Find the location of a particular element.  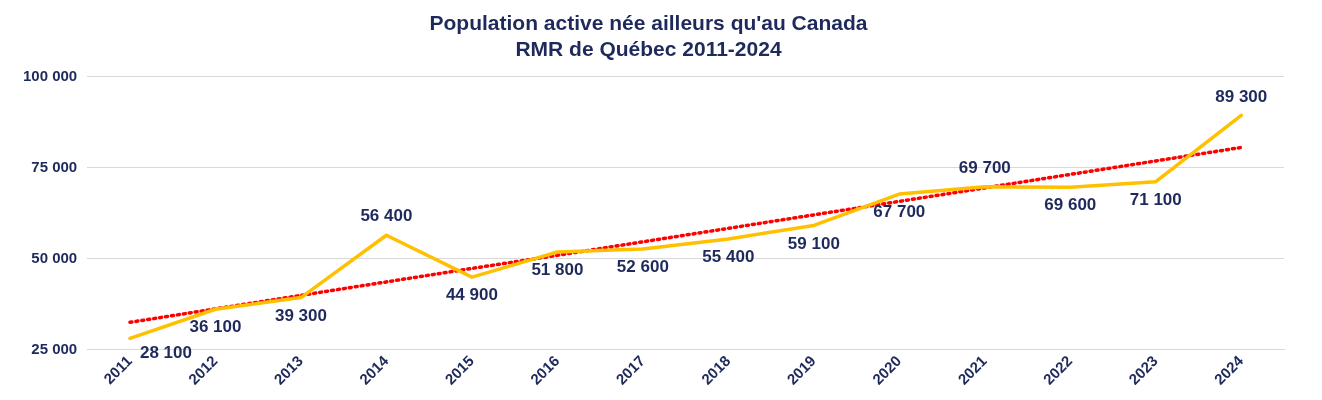

data-label: 51 800 is located at coordinates (557, 270).